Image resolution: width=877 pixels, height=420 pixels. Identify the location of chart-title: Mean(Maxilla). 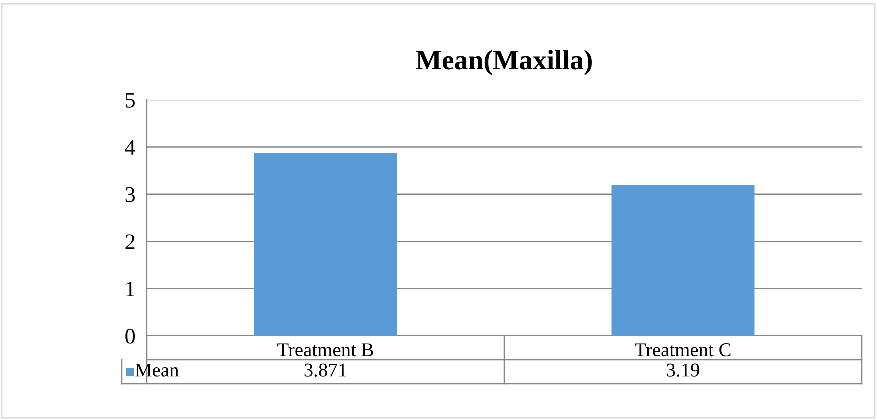
(504, 63).